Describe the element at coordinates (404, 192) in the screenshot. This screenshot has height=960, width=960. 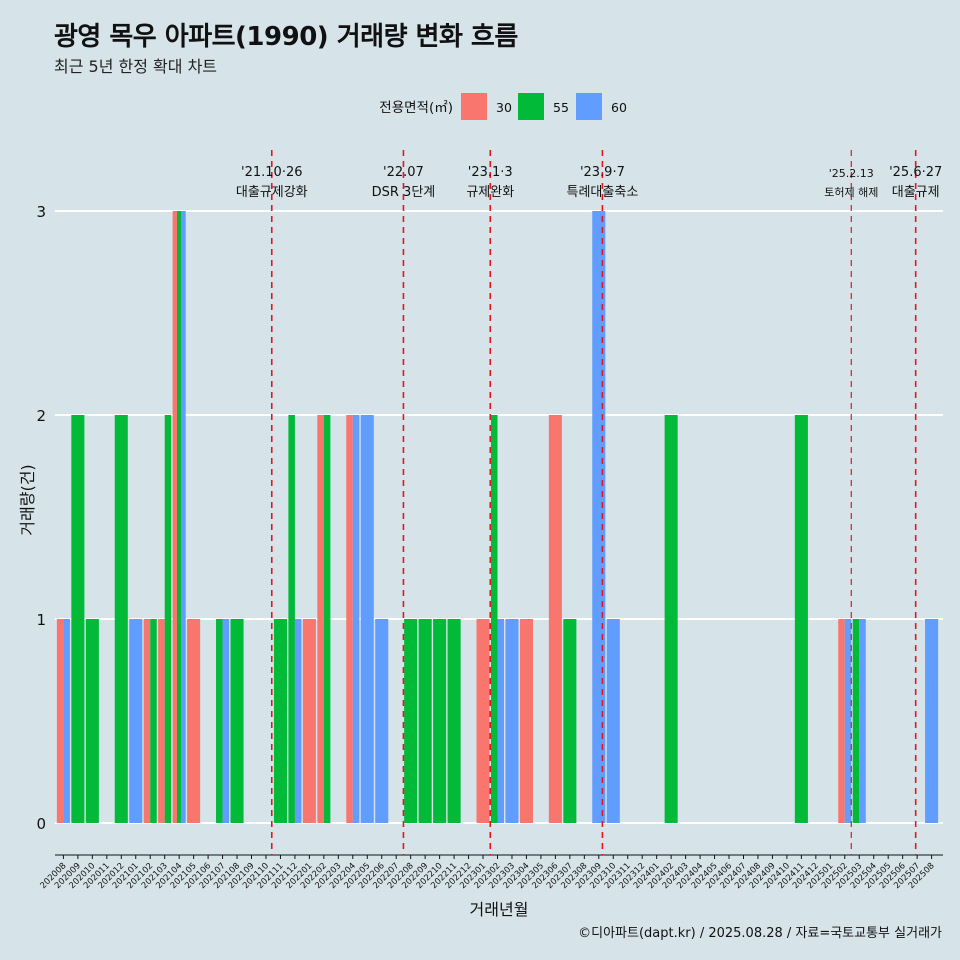
I see `event-text-label: DSR 3단계` at that location.